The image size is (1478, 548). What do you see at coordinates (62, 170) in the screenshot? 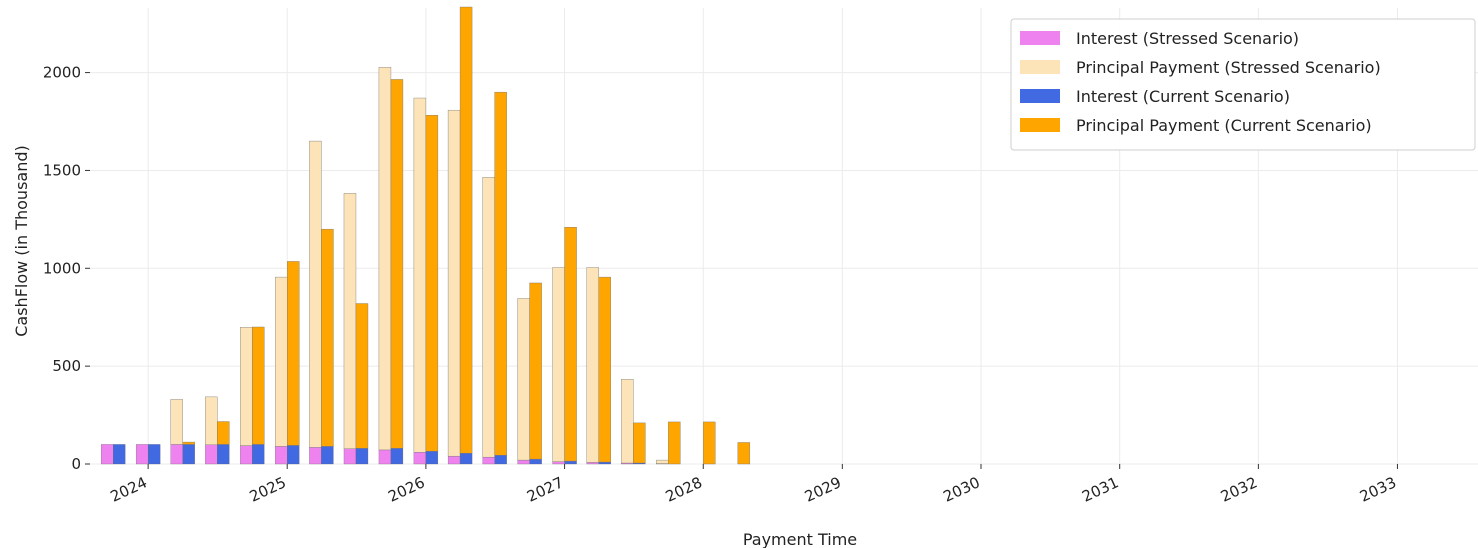
I see `y-tick-label: 1500` at bounding box center [62, 170].